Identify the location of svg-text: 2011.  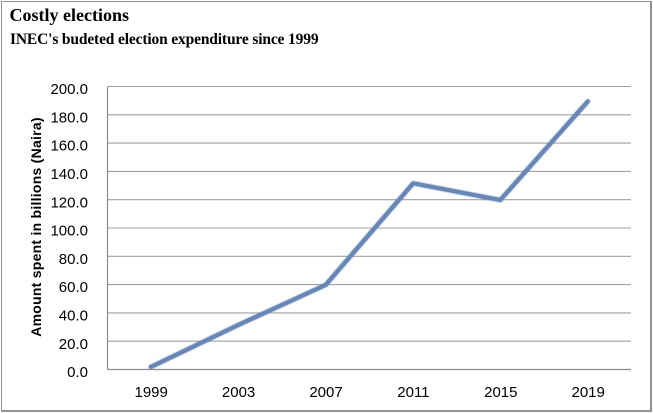
(413, 392).